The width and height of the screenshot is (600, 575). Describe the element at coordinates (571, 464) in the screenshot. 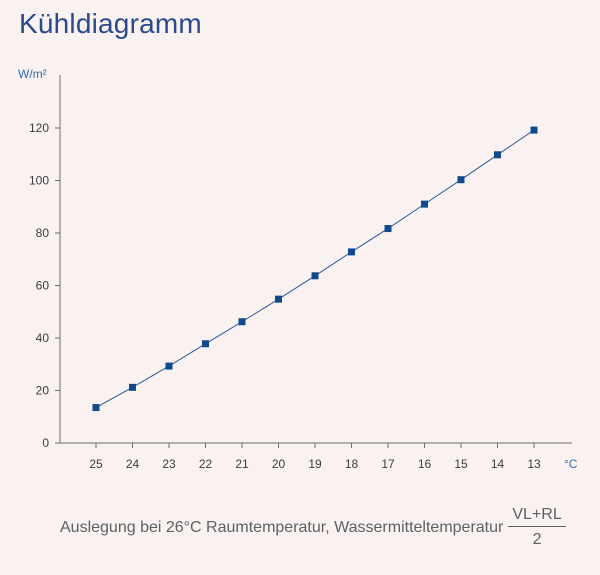

I see `x-axis-unit: °C` at that location.